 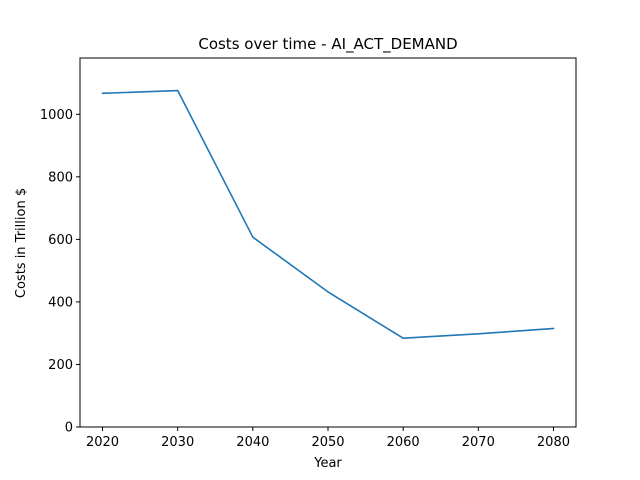 What do you see at coordinates (102, 442) in the screenshot?
I see `x-tick-label-2020: 2020` at bounding box center [102, 442].